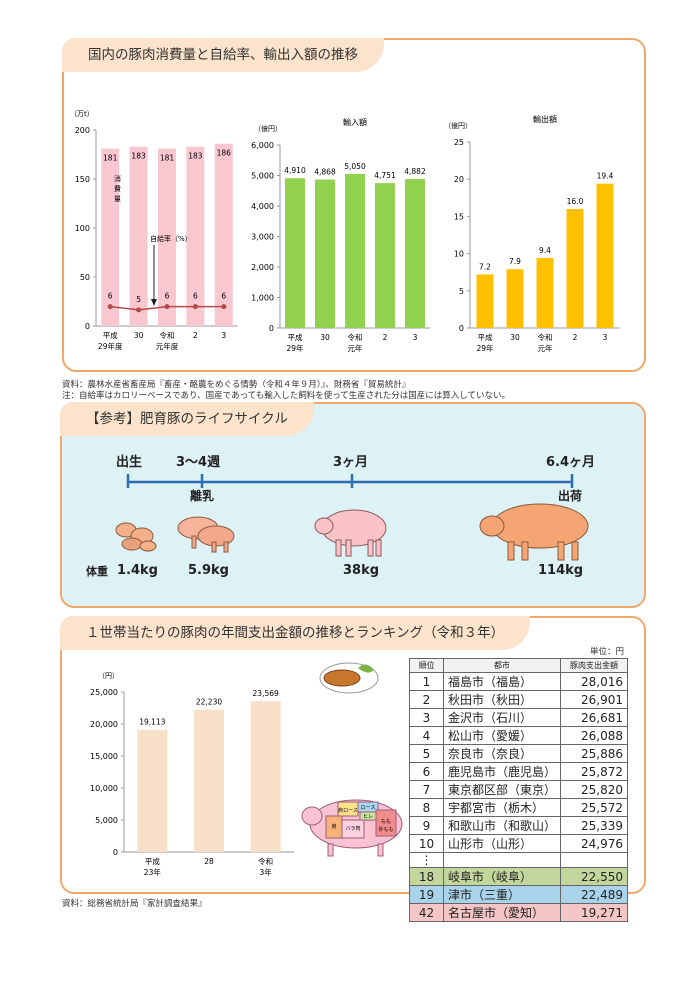  I want to click on chart-title: 輸入額, so click(355, 122).